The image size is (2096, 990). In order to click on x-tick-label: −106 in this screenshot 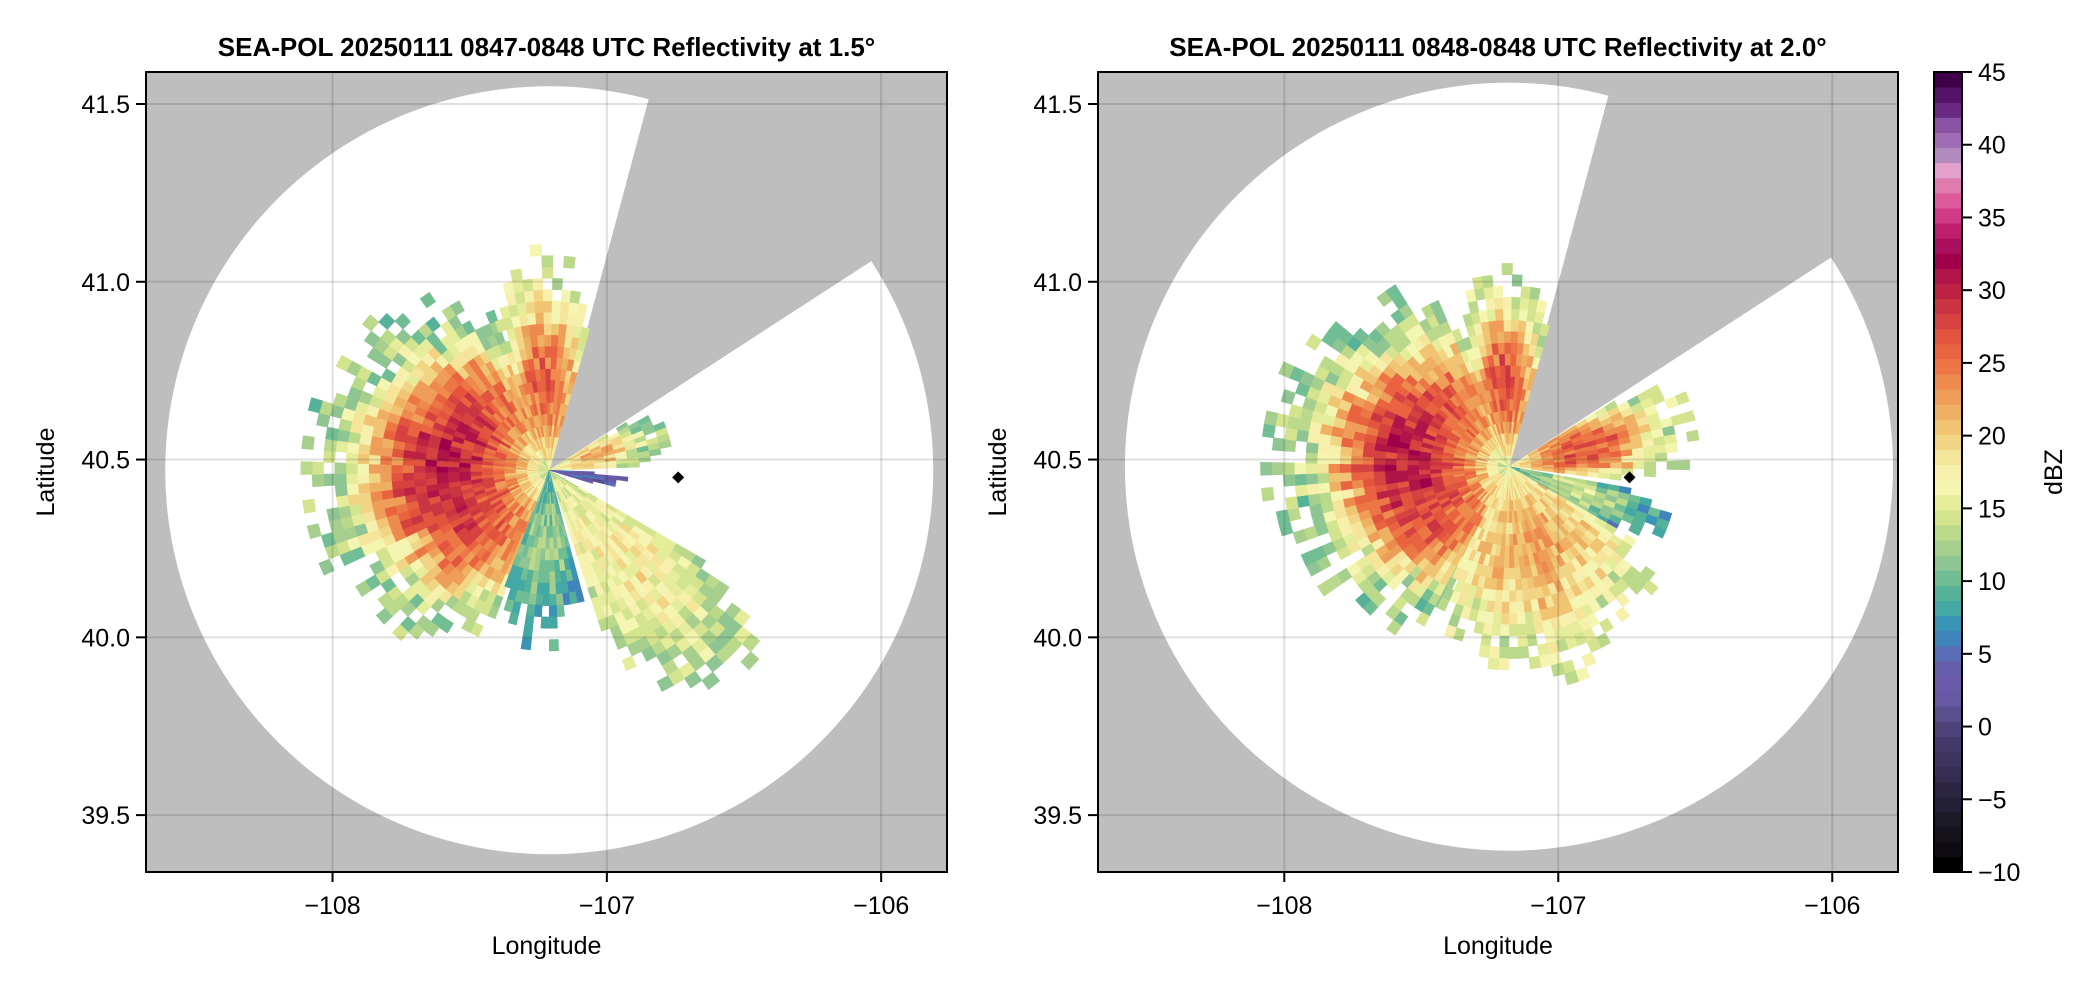, I will do `click(881, 906)`.